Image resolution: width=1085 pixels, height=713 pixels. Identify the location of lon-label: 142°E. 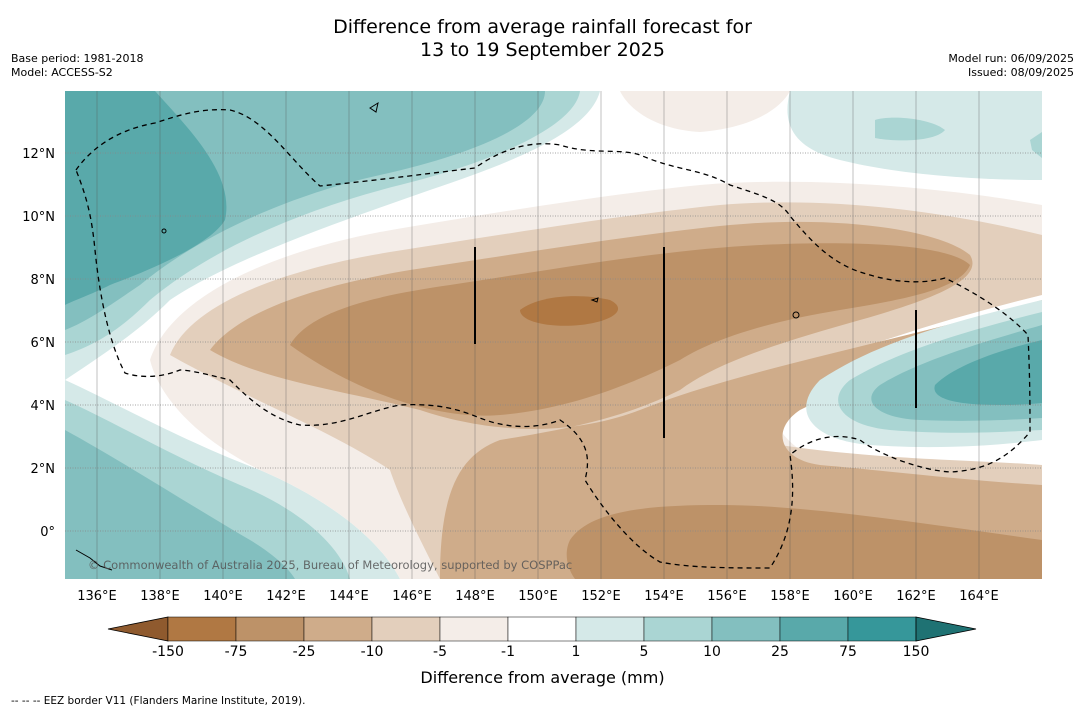
(286, 596).